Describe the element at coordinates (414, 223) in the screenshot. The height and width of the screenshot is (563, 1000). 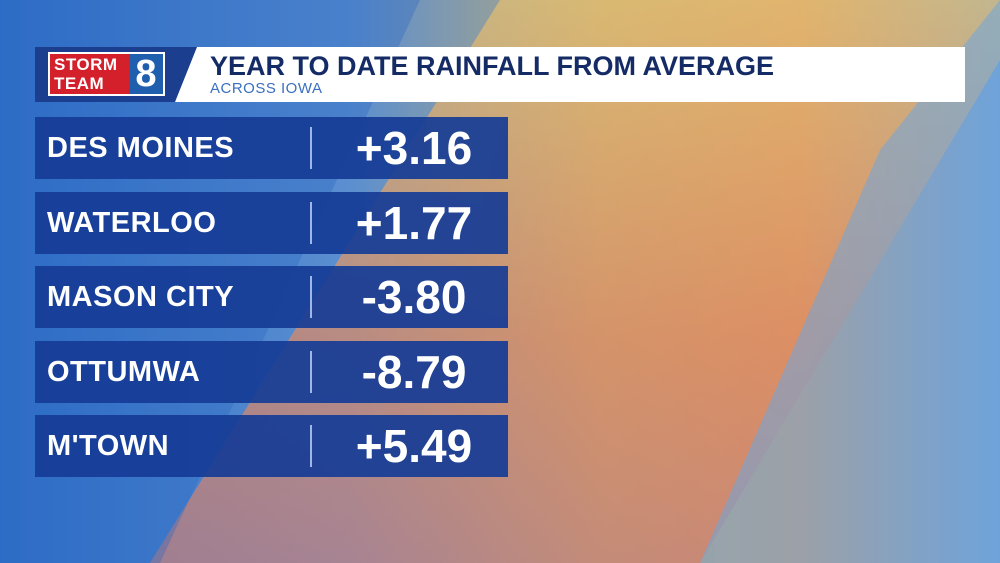
I see `rainfall-value: +1.77` at that location.